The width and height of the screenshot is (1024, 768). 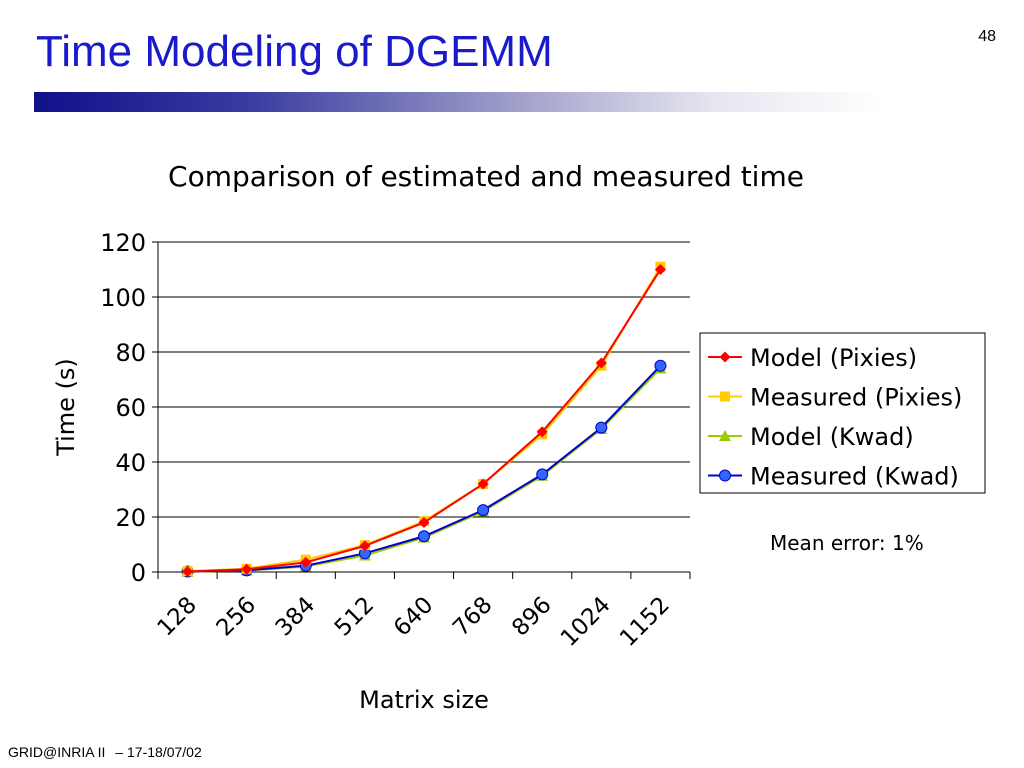 What do you see at coordinates (354, 616) in the screenshot?
I see `x-tick-label: 512` at bounding box center [354, 616].